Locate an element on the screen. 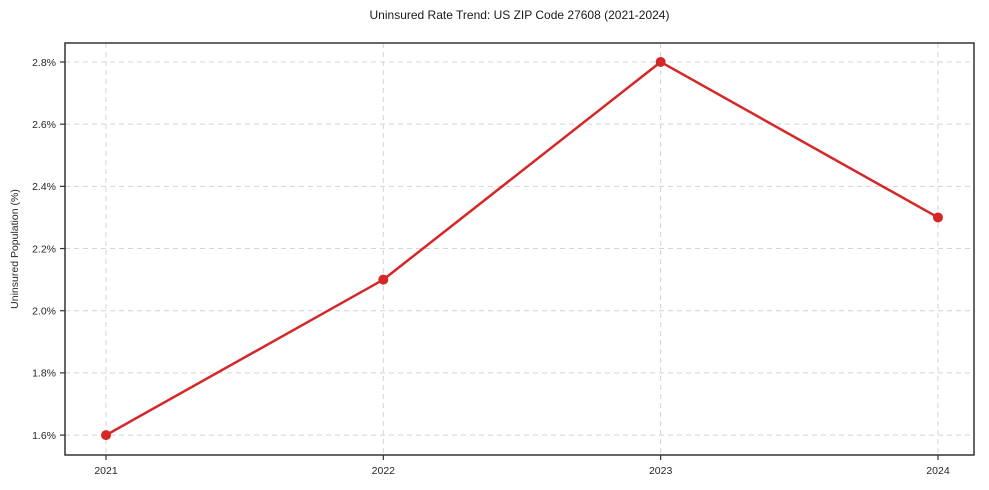 This screenshot has width=989, height=490. y-tick-label: 2.4% is located at coordinates (44, 187).